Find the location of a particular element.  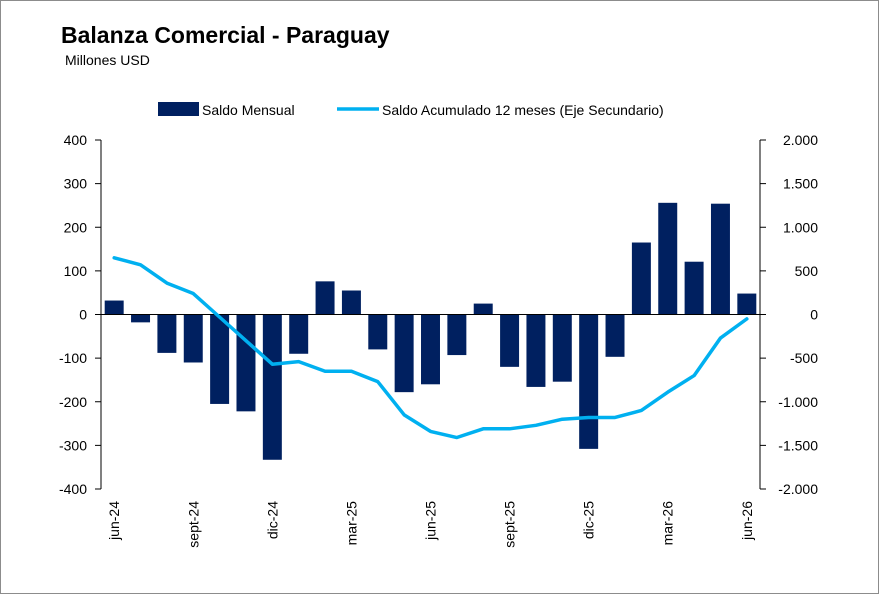

legend-swatch-saldo-mensual is located at coordinates (178, 109).